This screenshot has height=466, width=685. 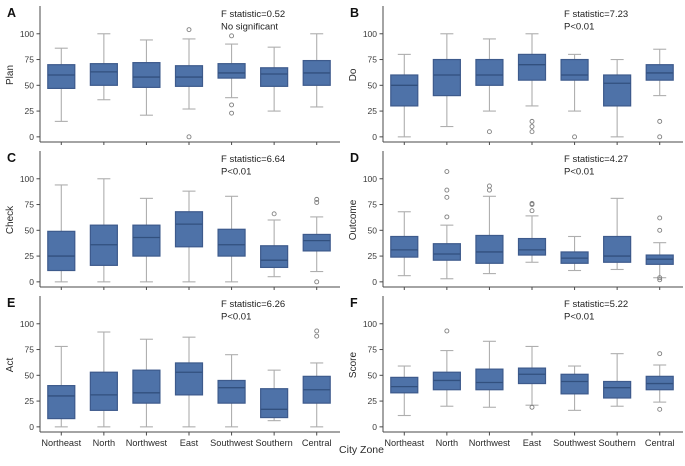 What do you see at coordinates (253, 166) in the screenshot?
I see `stat-annotation: F statistic=6.64 P<0.01` at bounding box center [253, 166].